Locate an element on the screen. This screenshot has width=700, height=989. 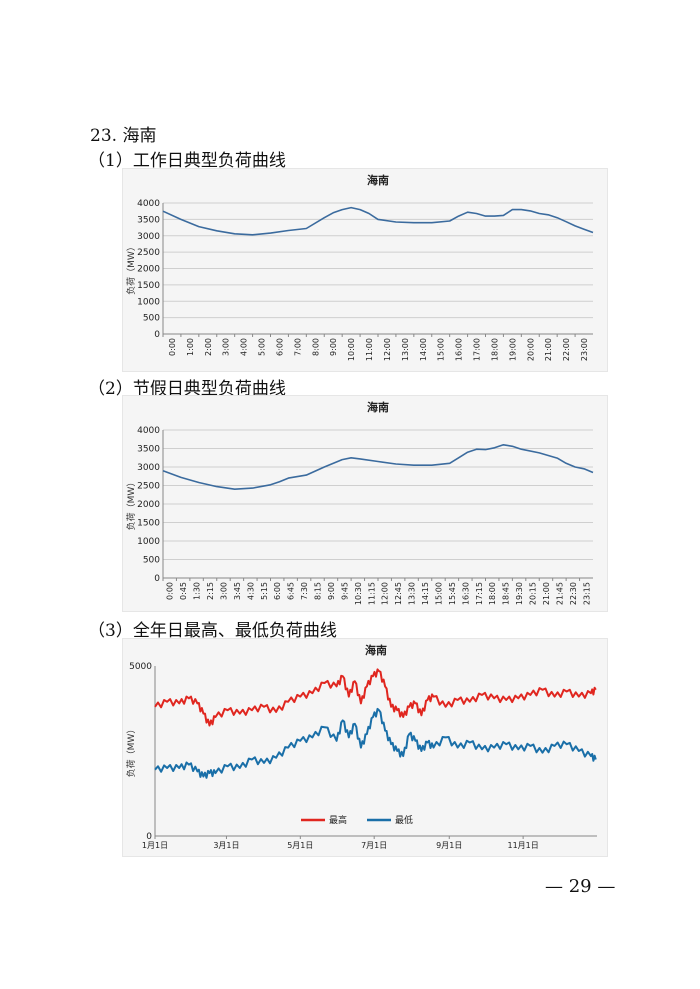
x-tick-label: 6:45 is located at coordinates (291, 591).